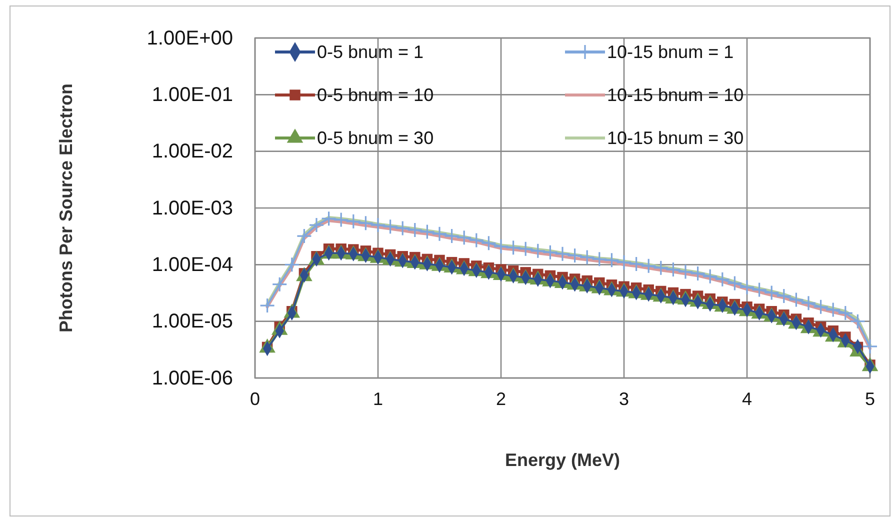 The width and height of the screenshot is (894, 521). What do you see at coordinates (66, 208) in the screenshot?
I see `y-axis-title: Photons Per Source Electron` at bounding box center [66, 208].